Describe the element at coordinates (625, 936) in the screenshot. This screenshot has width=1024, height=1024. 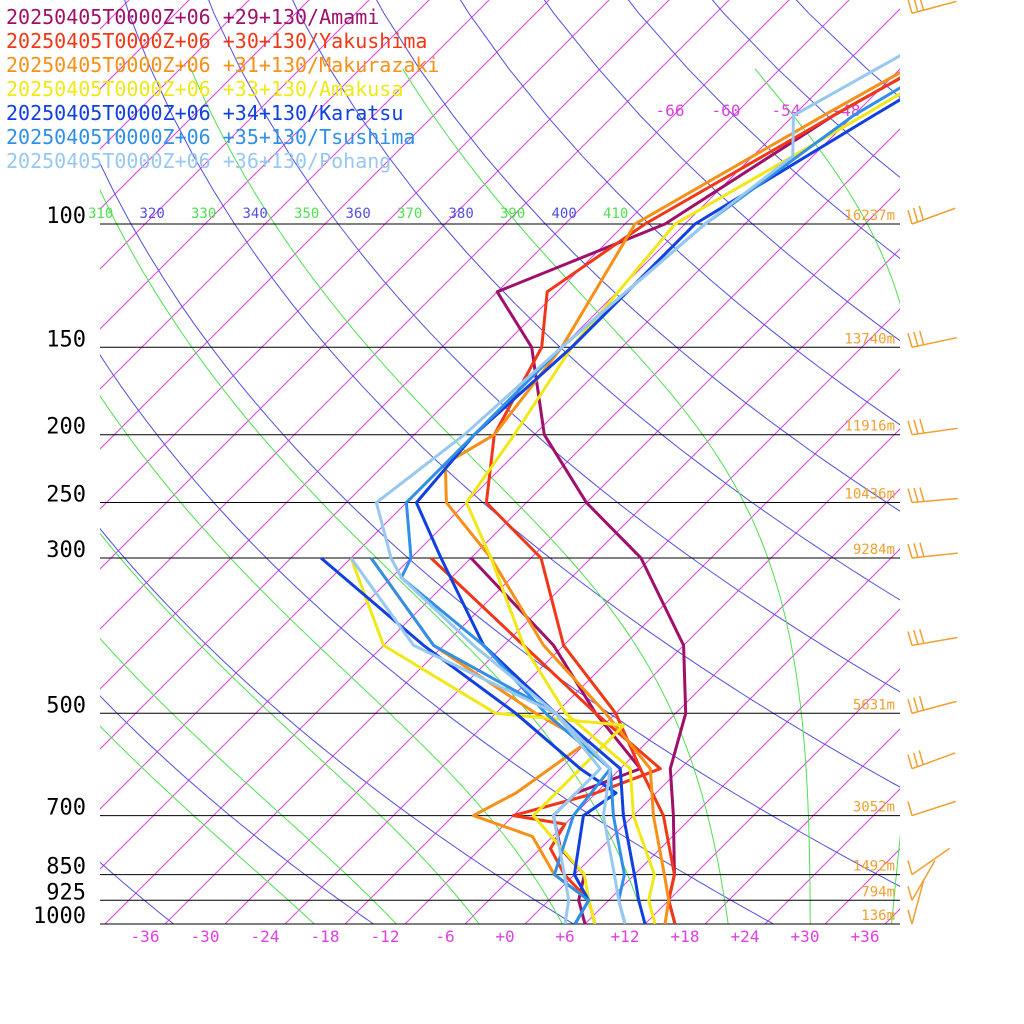
I see `temperature-tick-label: +12` at that location.